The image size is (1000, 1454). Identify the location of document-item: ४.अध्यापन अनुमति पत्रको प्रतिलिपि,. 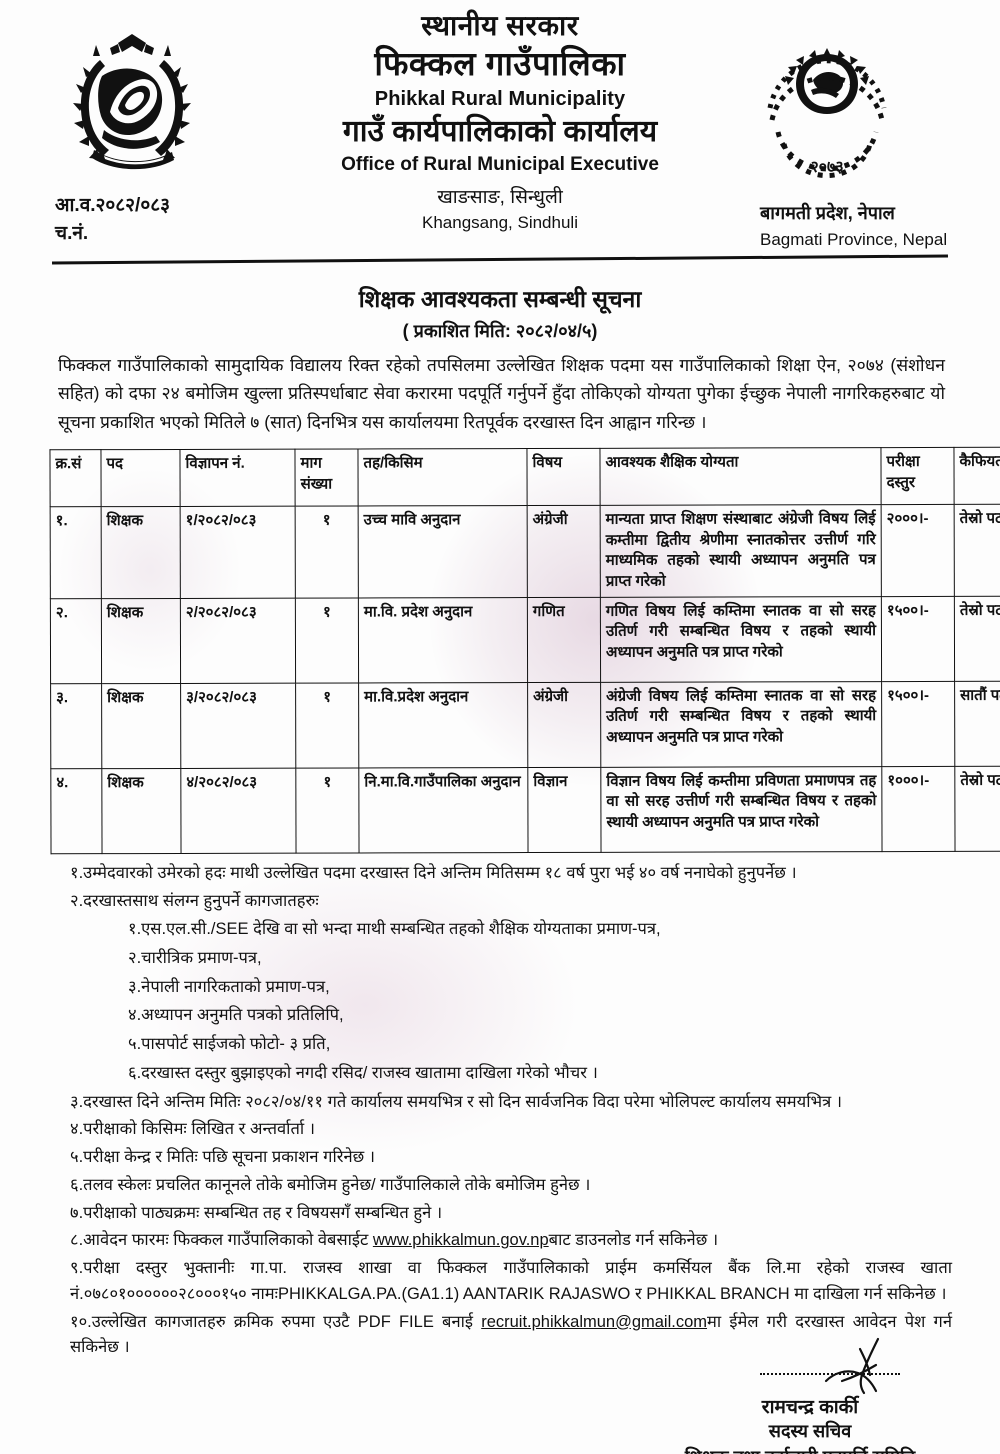
(236, 1015).